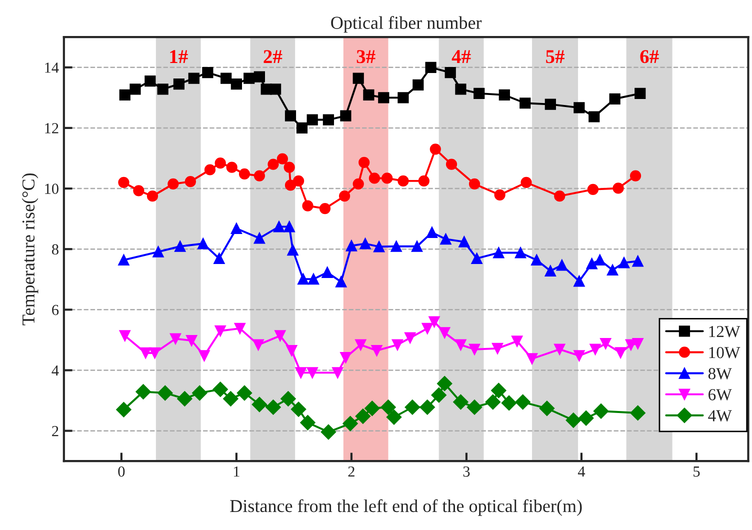  I want to click on y-tick-label: 14, so click(52, 67).